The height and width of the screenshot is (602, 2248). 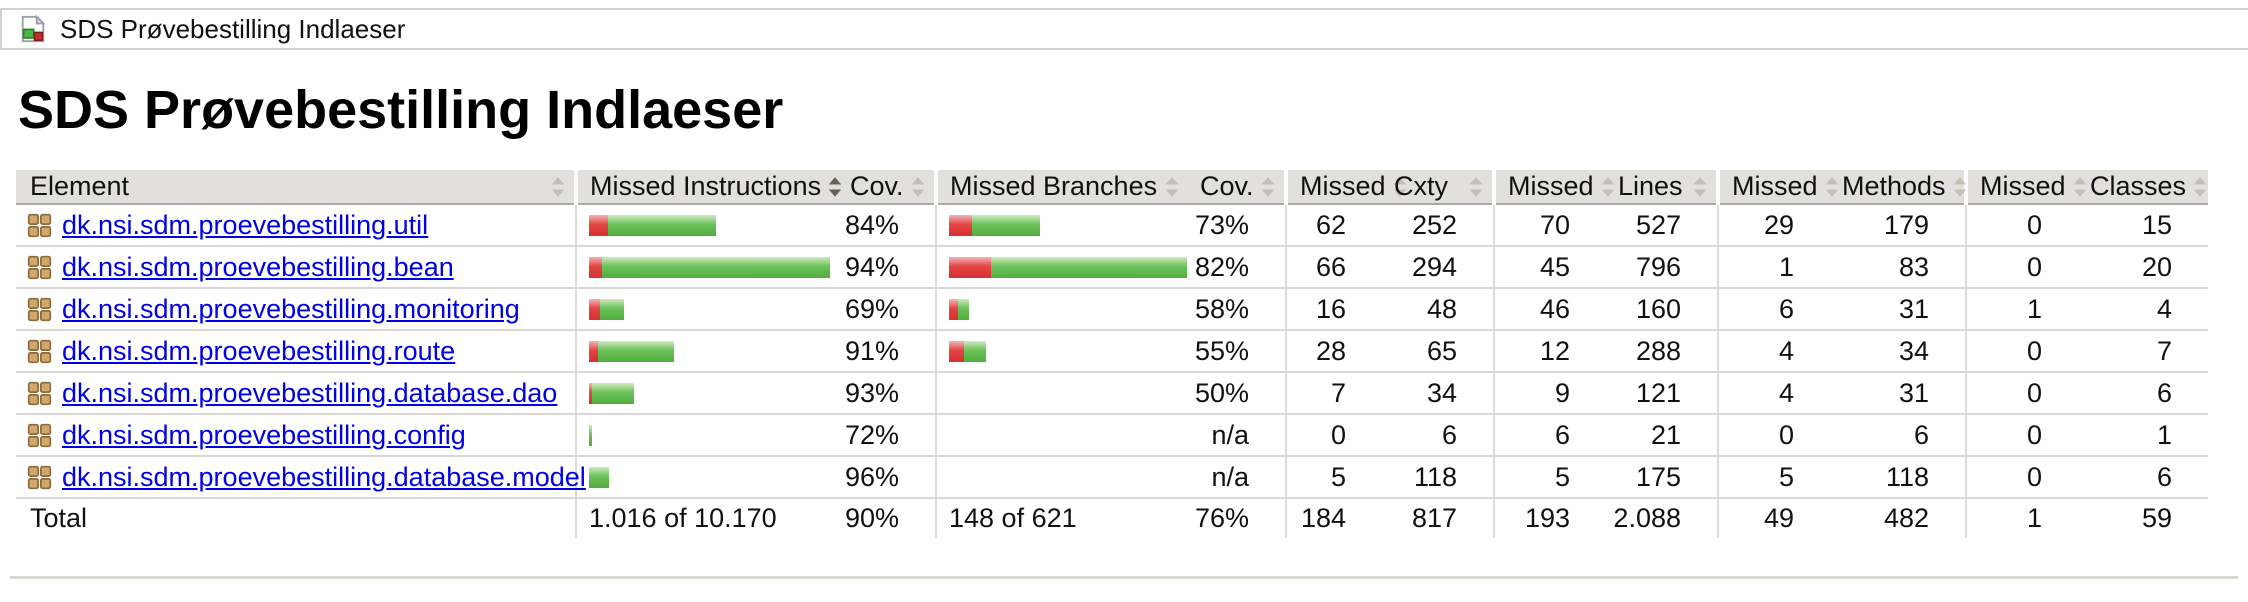 I want to click on col-header-classes: Classes, so click(x=2143, y=188).